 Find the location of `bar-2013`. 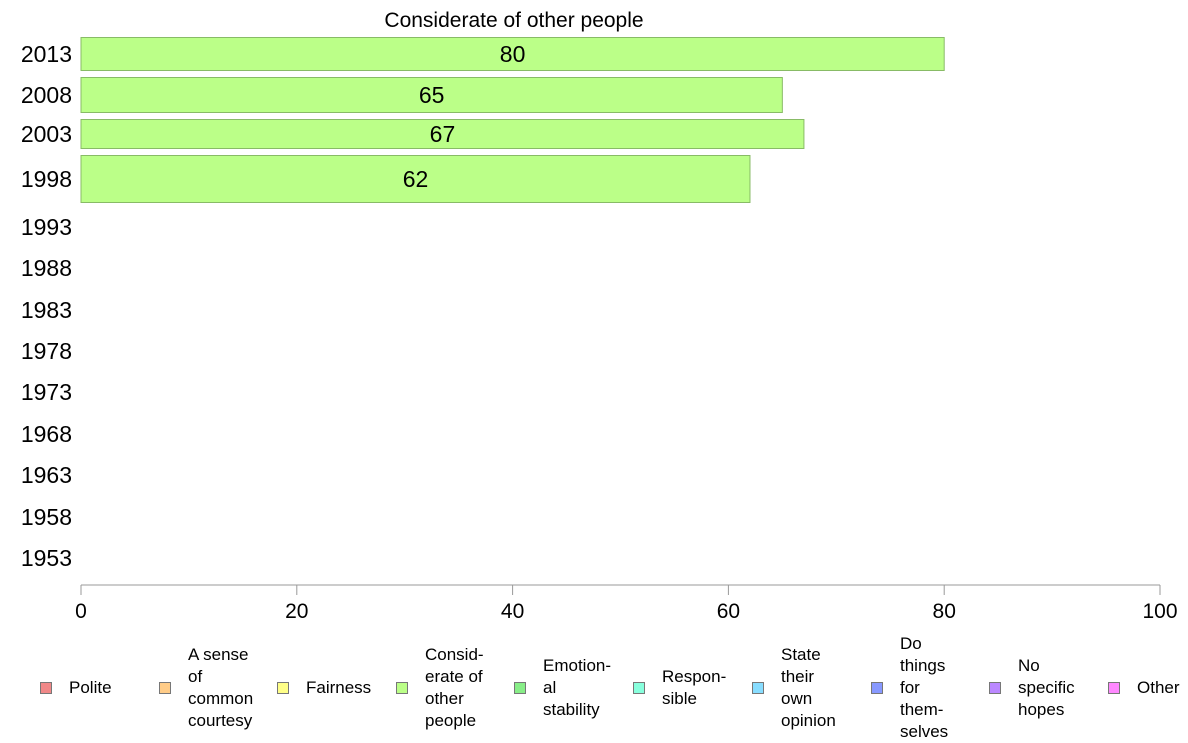

bar-2013 is located at coordinates (512, 54).